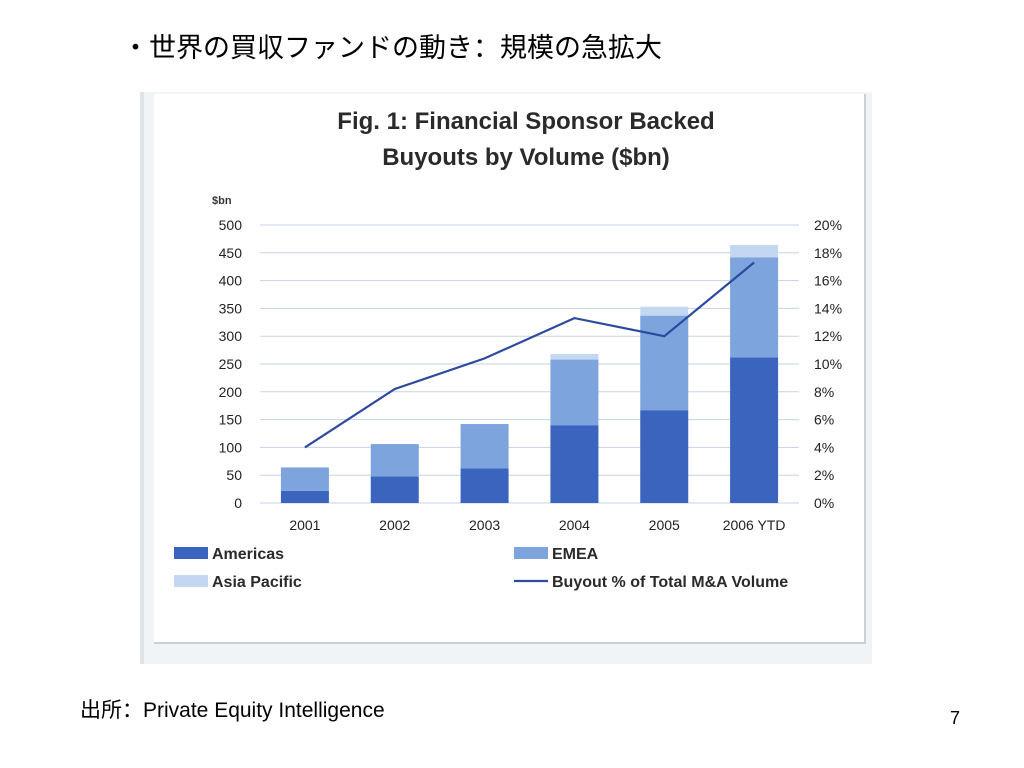  Describe the element at coordinates (824, 392) in the screenshot. I see `y2-tick-label: 8%` at that location.